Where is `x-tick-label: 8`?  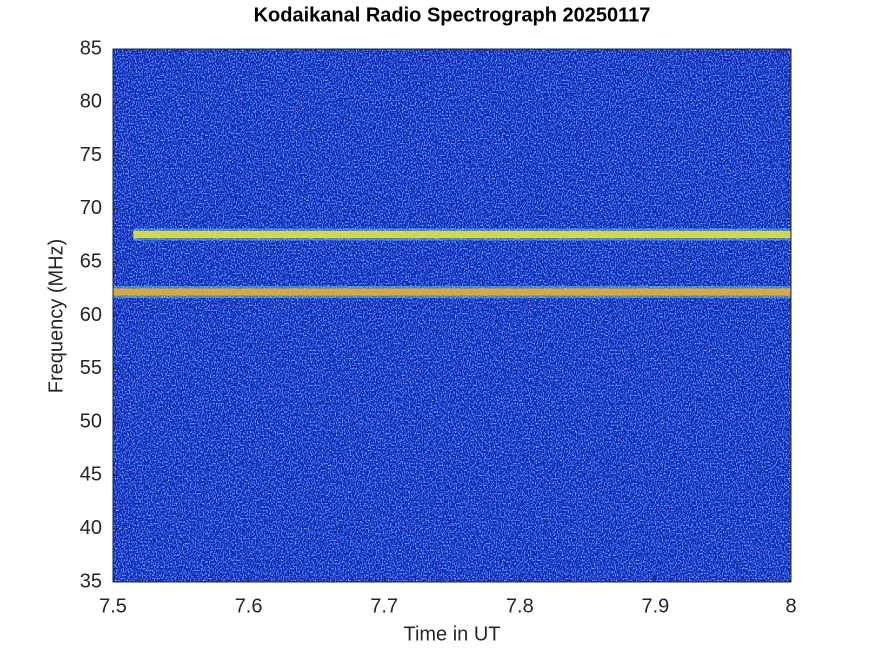 x-tick-label: 8 is located at coordinates (790, 606).